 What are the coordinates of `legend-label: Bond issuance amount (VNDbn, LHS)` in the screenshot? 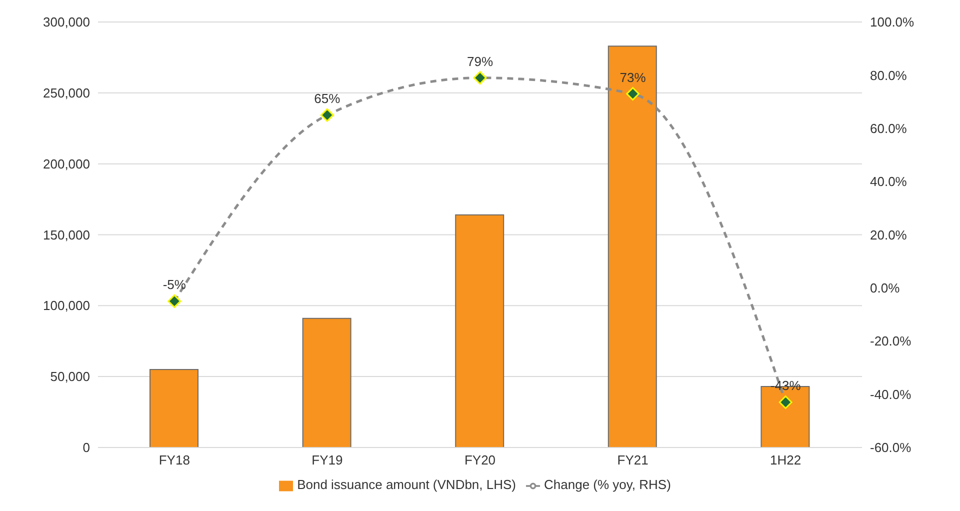 It's located at (406, 484).